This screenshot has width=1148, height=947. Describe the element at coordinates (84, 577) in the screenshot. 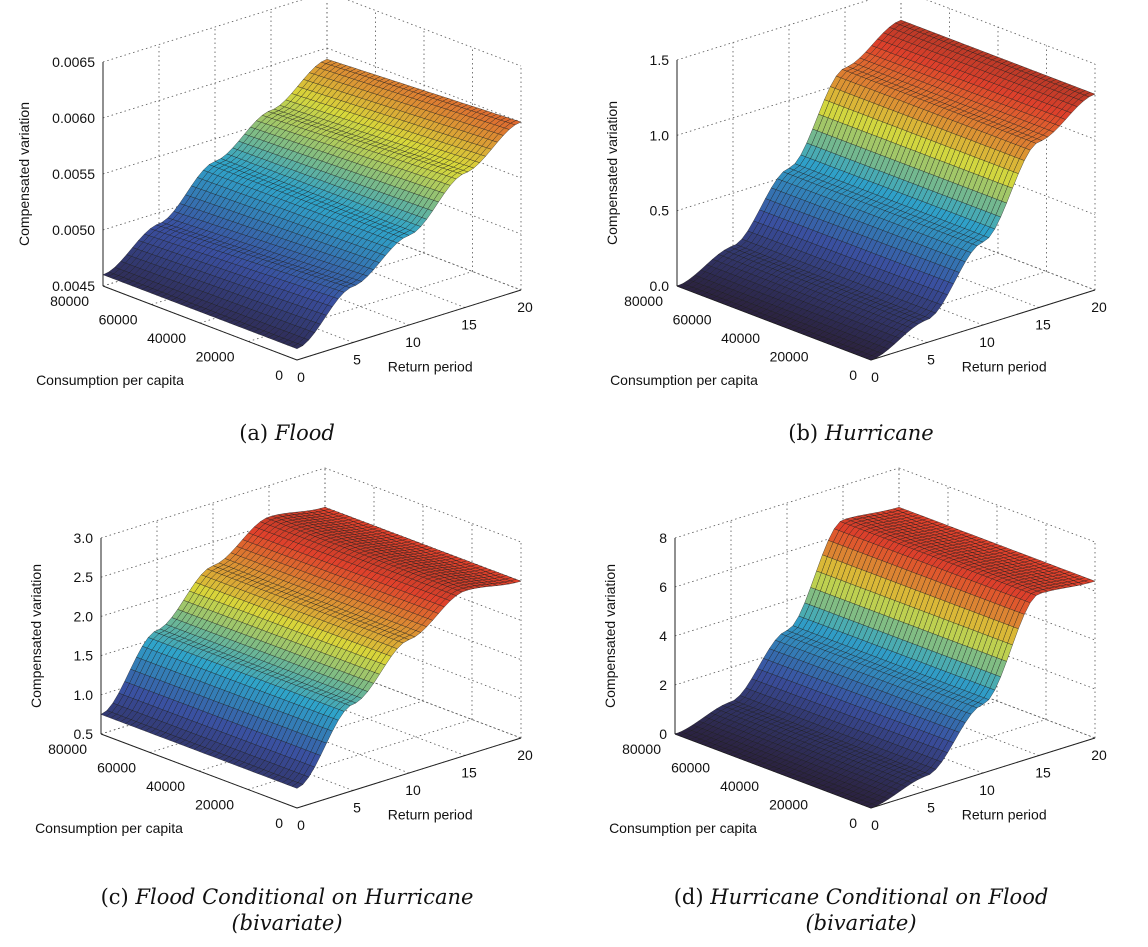

I see `z-tick-label: 2.5` at that location.